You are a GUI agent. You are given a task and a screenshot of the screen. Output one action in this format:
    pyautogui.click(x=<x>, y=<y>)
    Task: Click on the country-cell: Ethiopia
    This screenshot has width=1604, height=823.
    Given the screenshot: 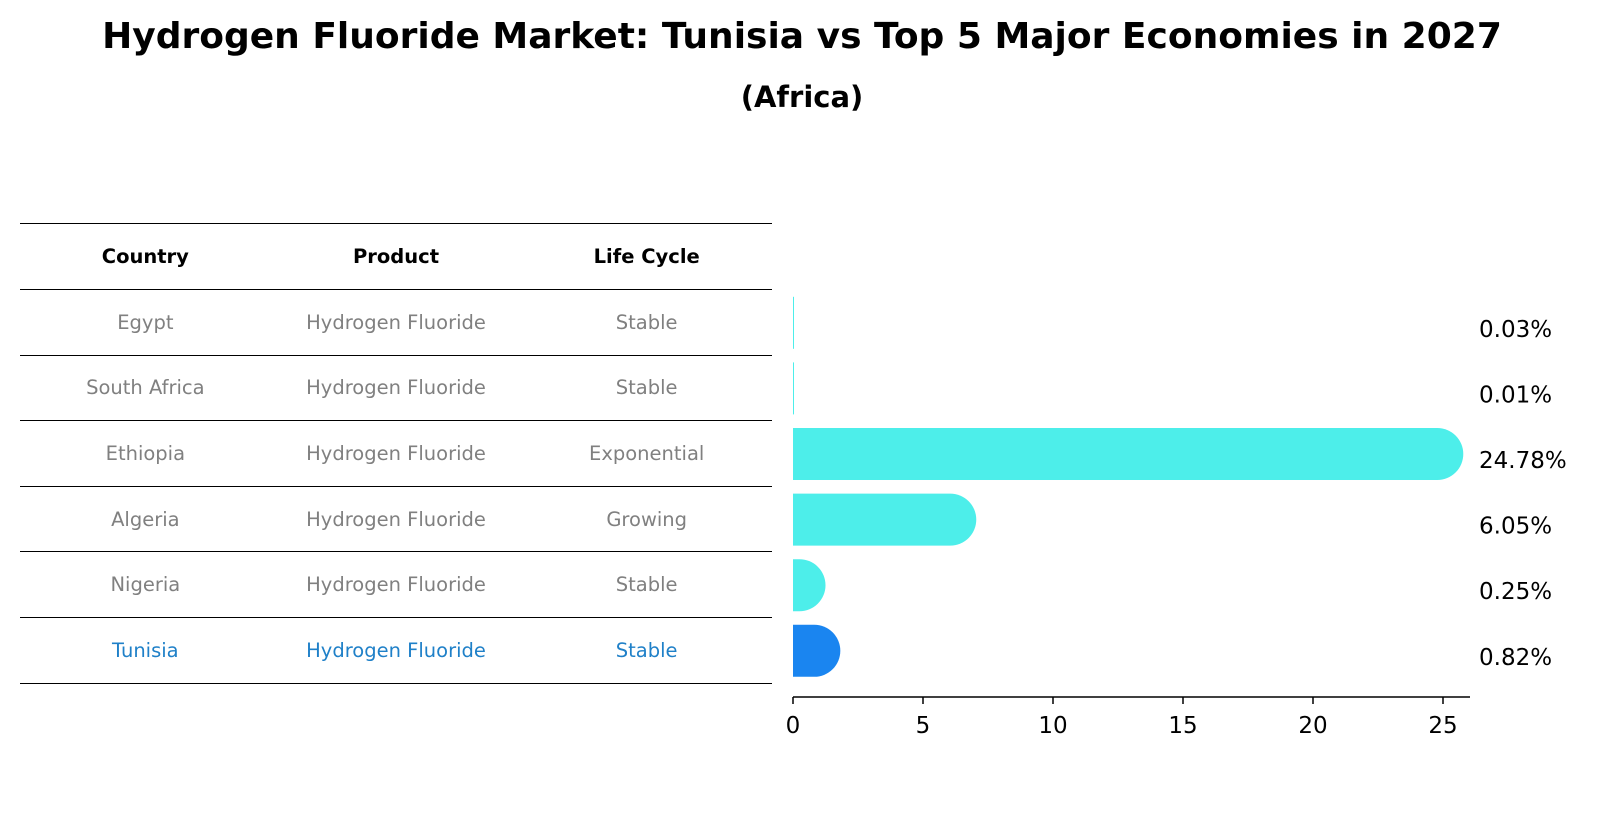 What is the action you would take?
    pyautogui.click(x=145, y=453)
    